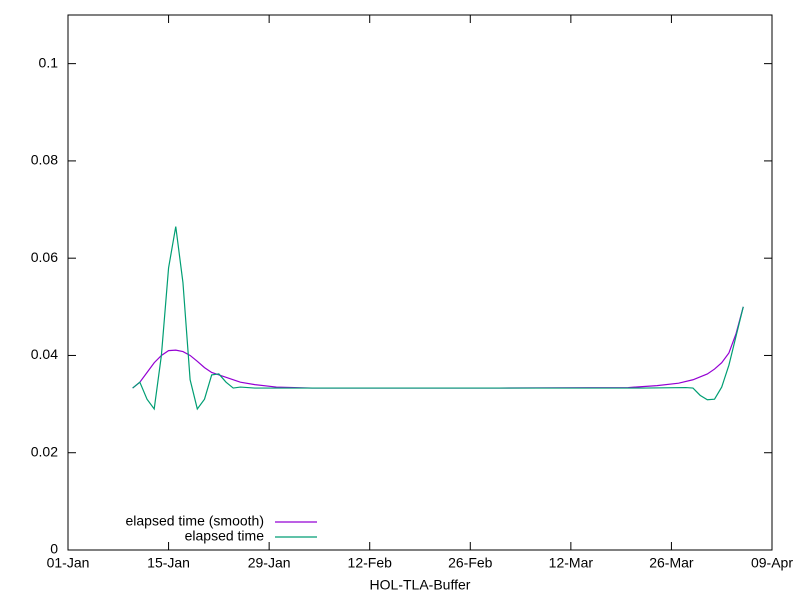 The height and width of the screenshot is (600, 800). I want to click on y-tick-label: 0.1, so click(49, 62).